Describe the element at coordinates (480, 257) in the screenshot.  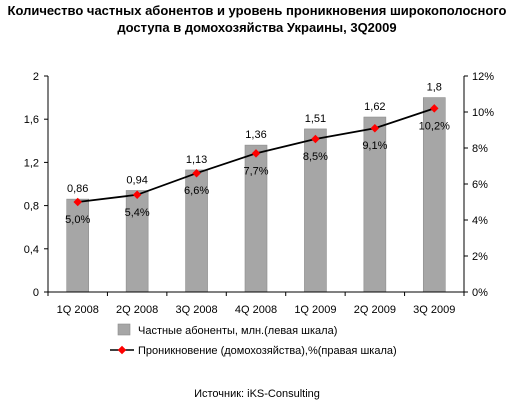
I see `right-tick-label: 2%` at that location.